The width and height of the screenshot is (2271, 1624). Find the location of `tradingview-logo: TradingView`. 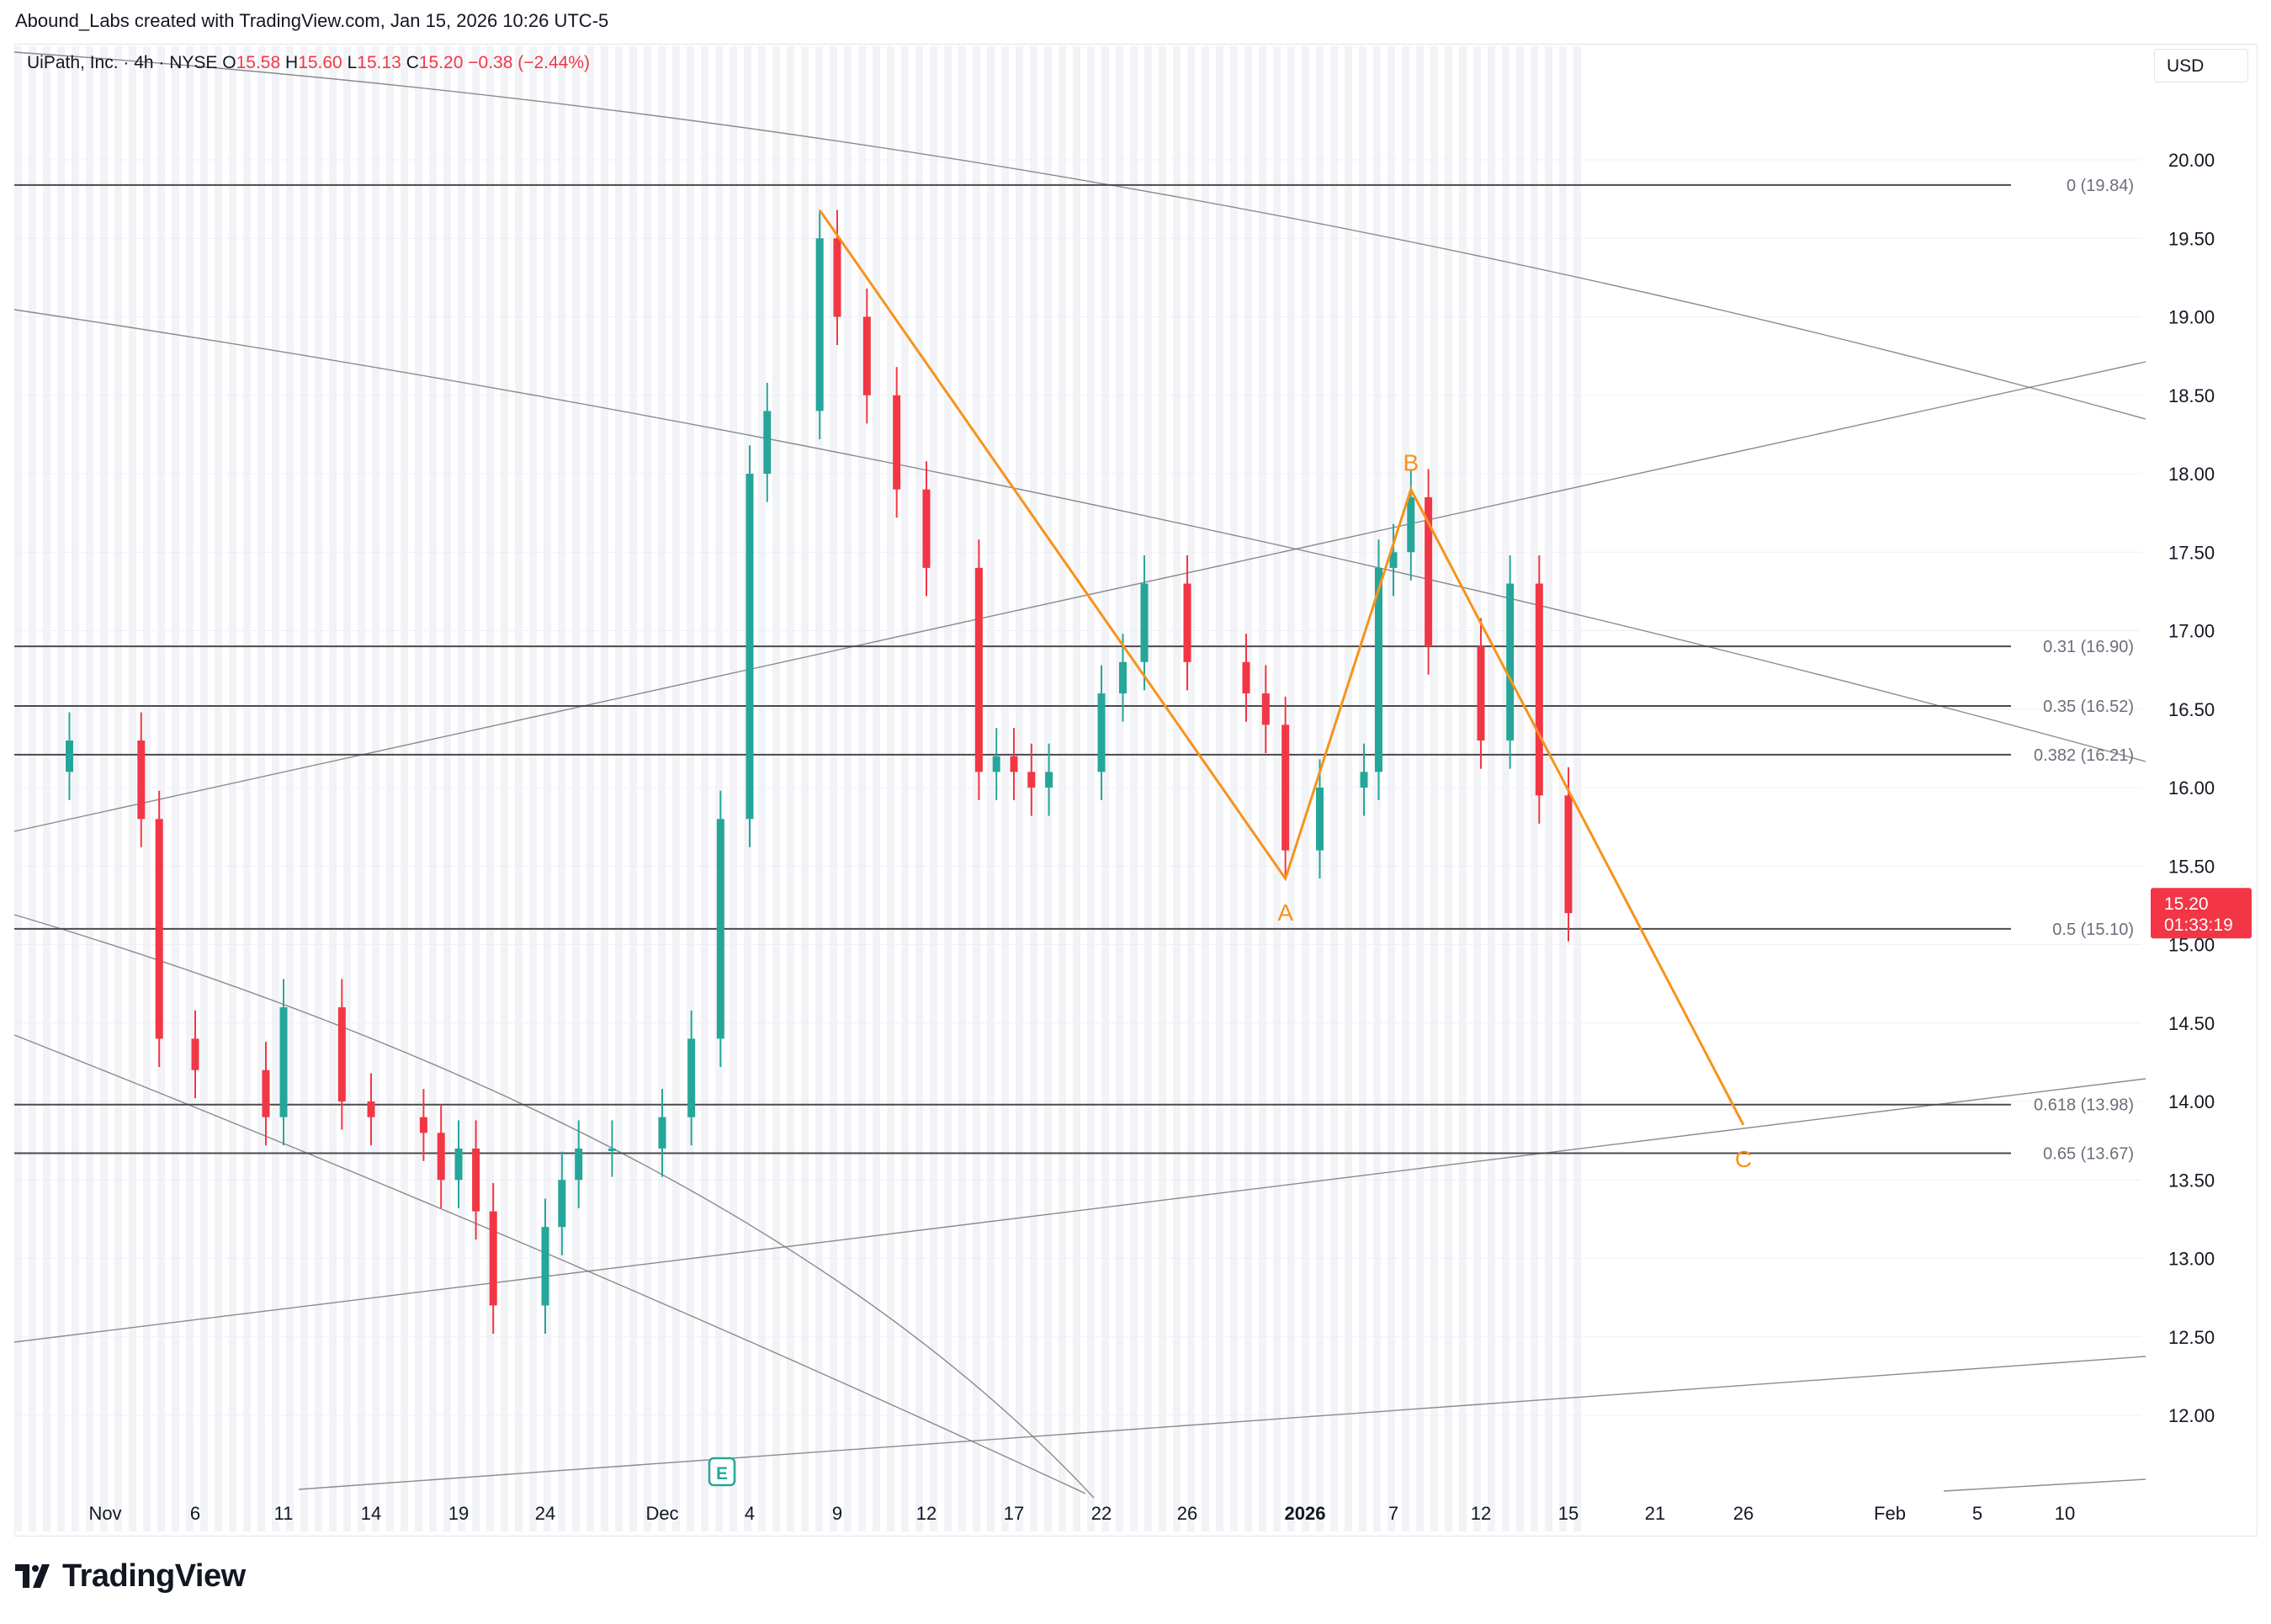

tradingview-logo: TradingView is located at coordinates (130, 1576).